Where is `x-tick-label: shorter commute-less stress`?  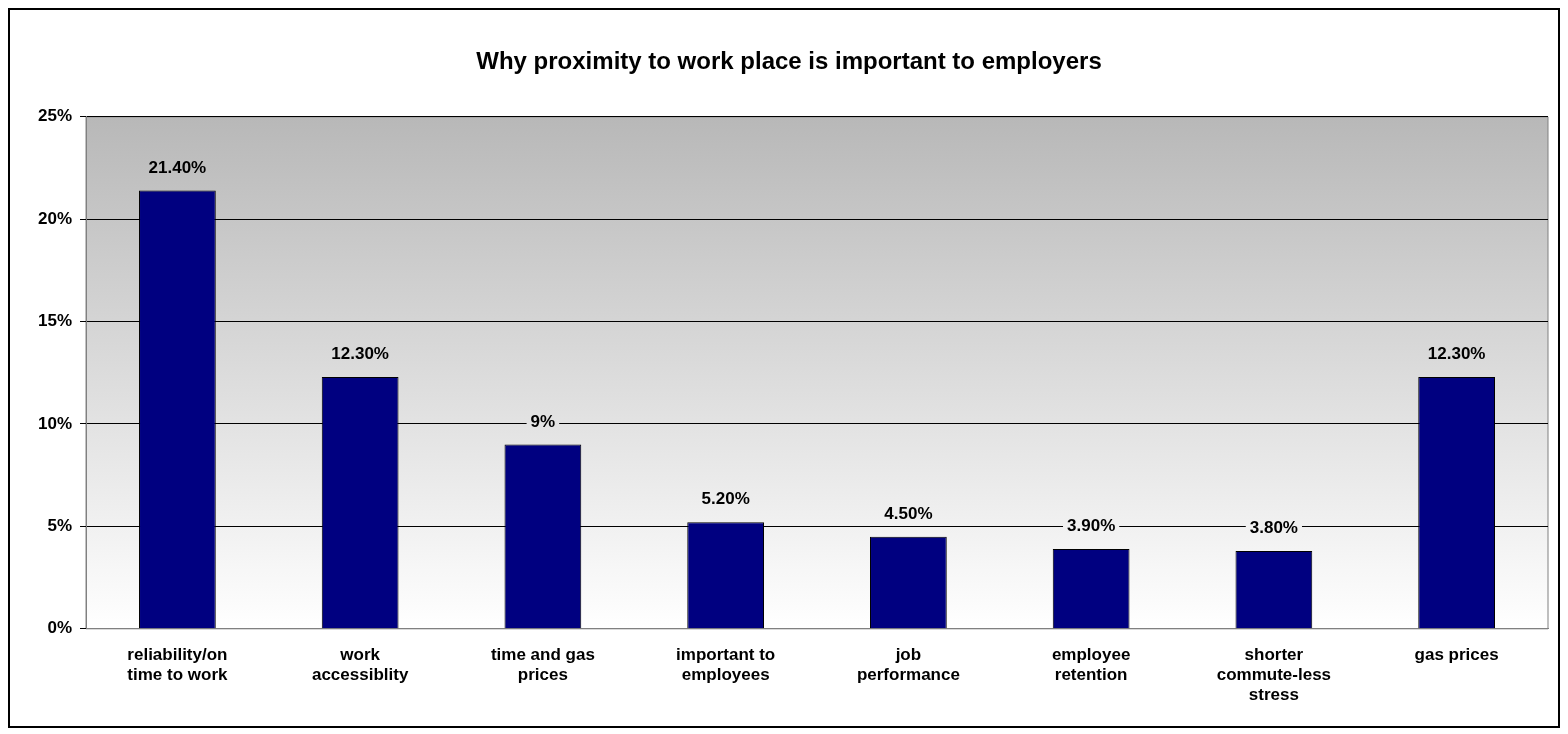
x-tick-label: shorter commute-less stress is located at coordinates (1274, 674).